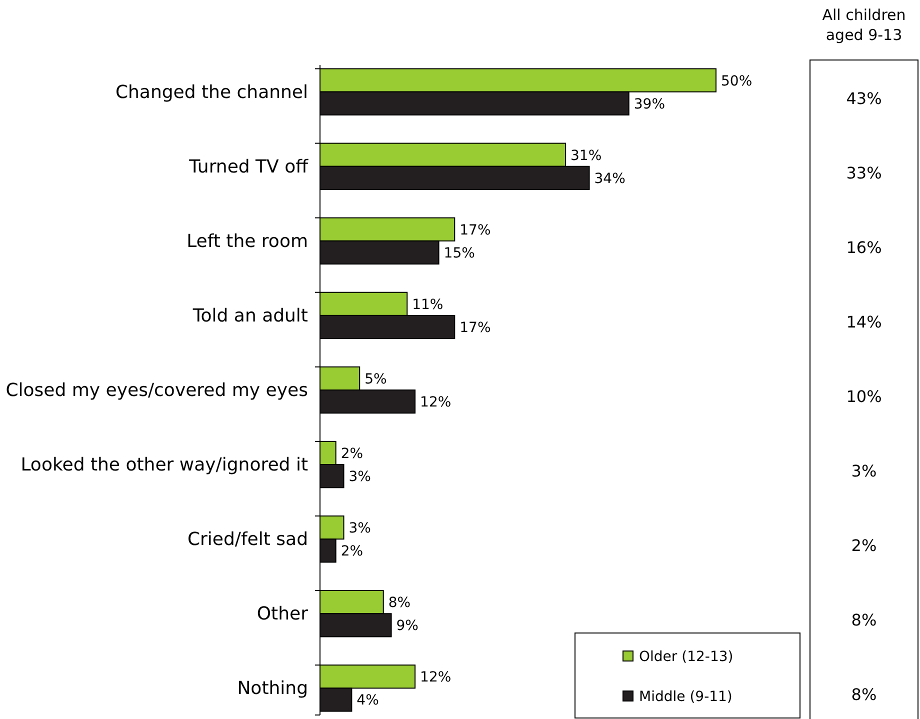 This screenshot has height=719, width=920. What do you see at coordinates (864, 546) in the screenshot?
I see `text: 2%` at bounding box center [864, 546].